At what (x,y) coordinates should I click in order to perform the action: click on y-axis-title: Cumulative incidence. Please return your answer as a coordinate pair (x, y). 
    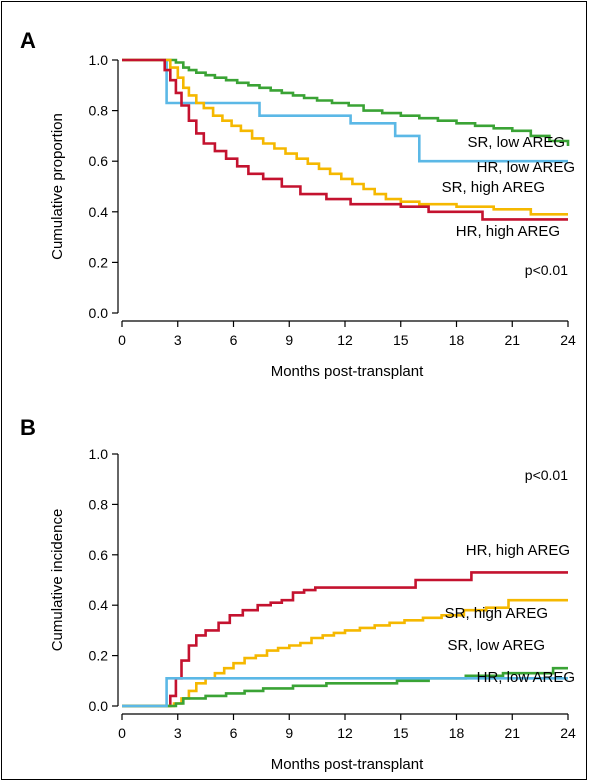
    Looking at the image, I should click on (57, 580).